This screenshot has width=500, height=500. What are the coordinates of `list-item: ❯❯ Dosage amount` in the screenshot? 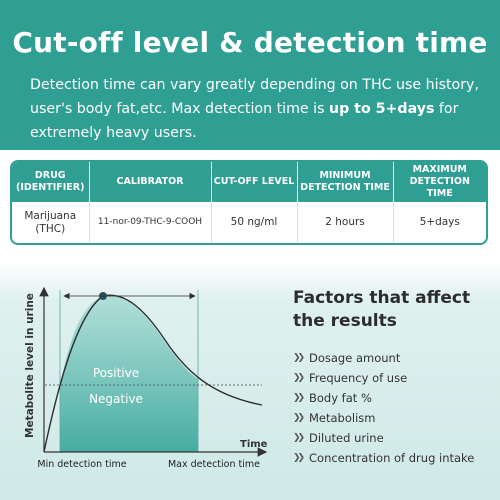 It's located at (395, 358).